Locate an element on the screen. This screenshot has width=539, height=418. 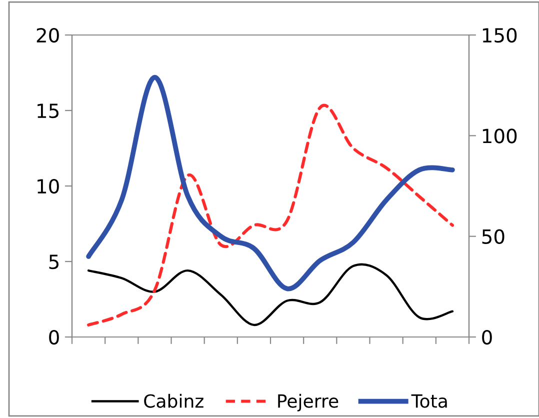
y-tick-label: 10 is located at coordinates (48, 186).